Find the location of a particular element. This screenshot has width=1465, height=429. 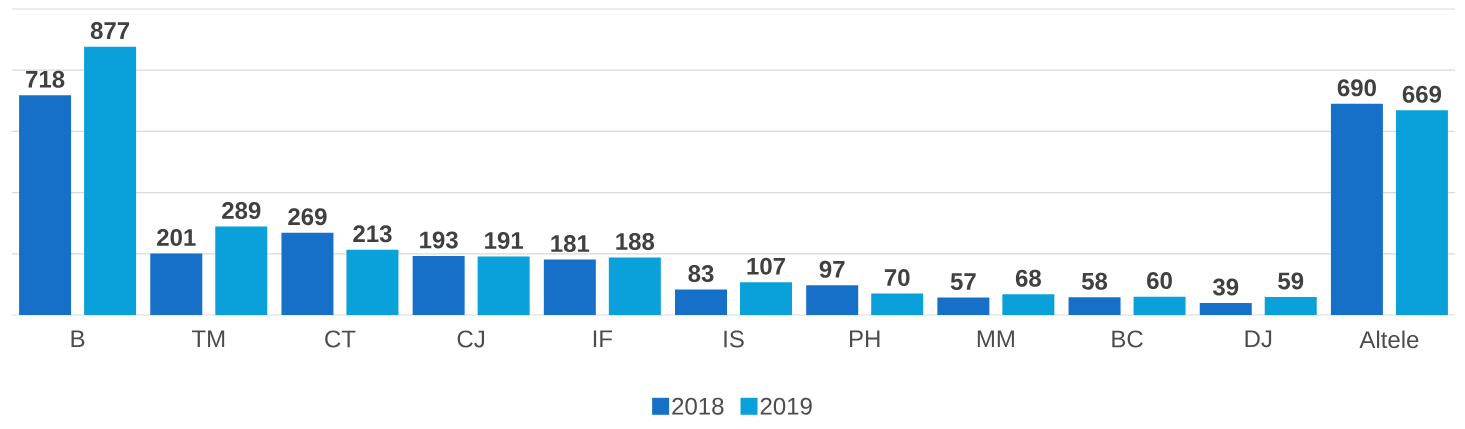

x-tick-label: PH is located at coordinates (864, 339).